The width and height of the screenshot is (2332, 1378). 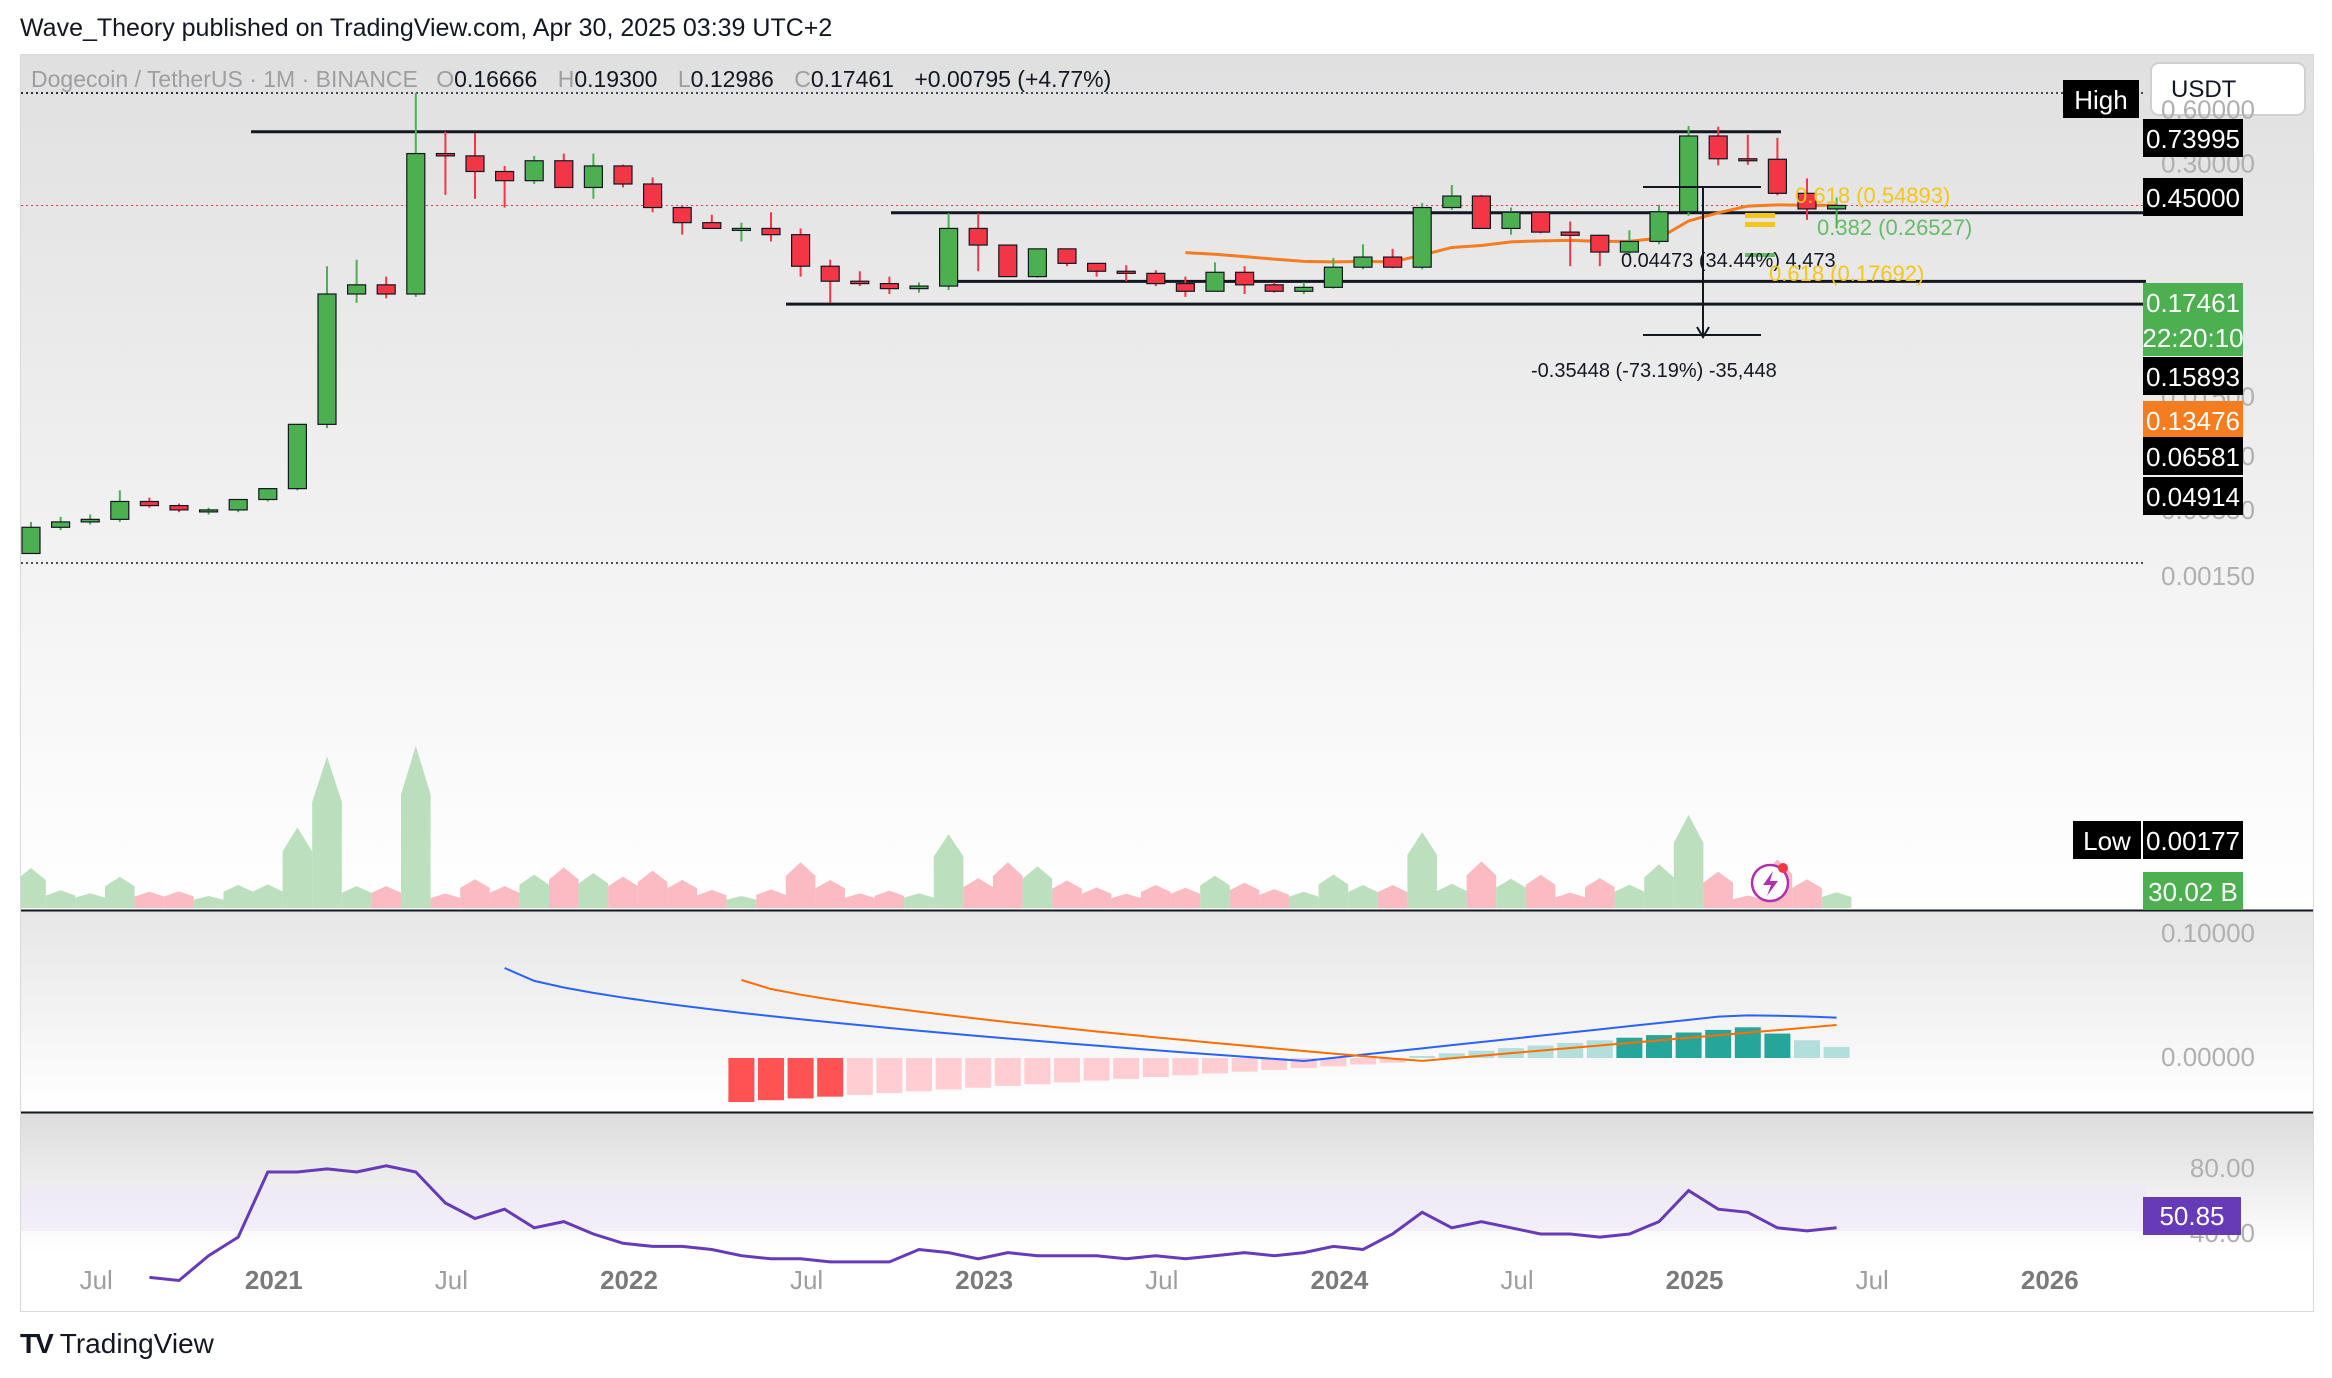 I want to click on tradingview-footer: TV TradingView, so click(x=117, y=1344).